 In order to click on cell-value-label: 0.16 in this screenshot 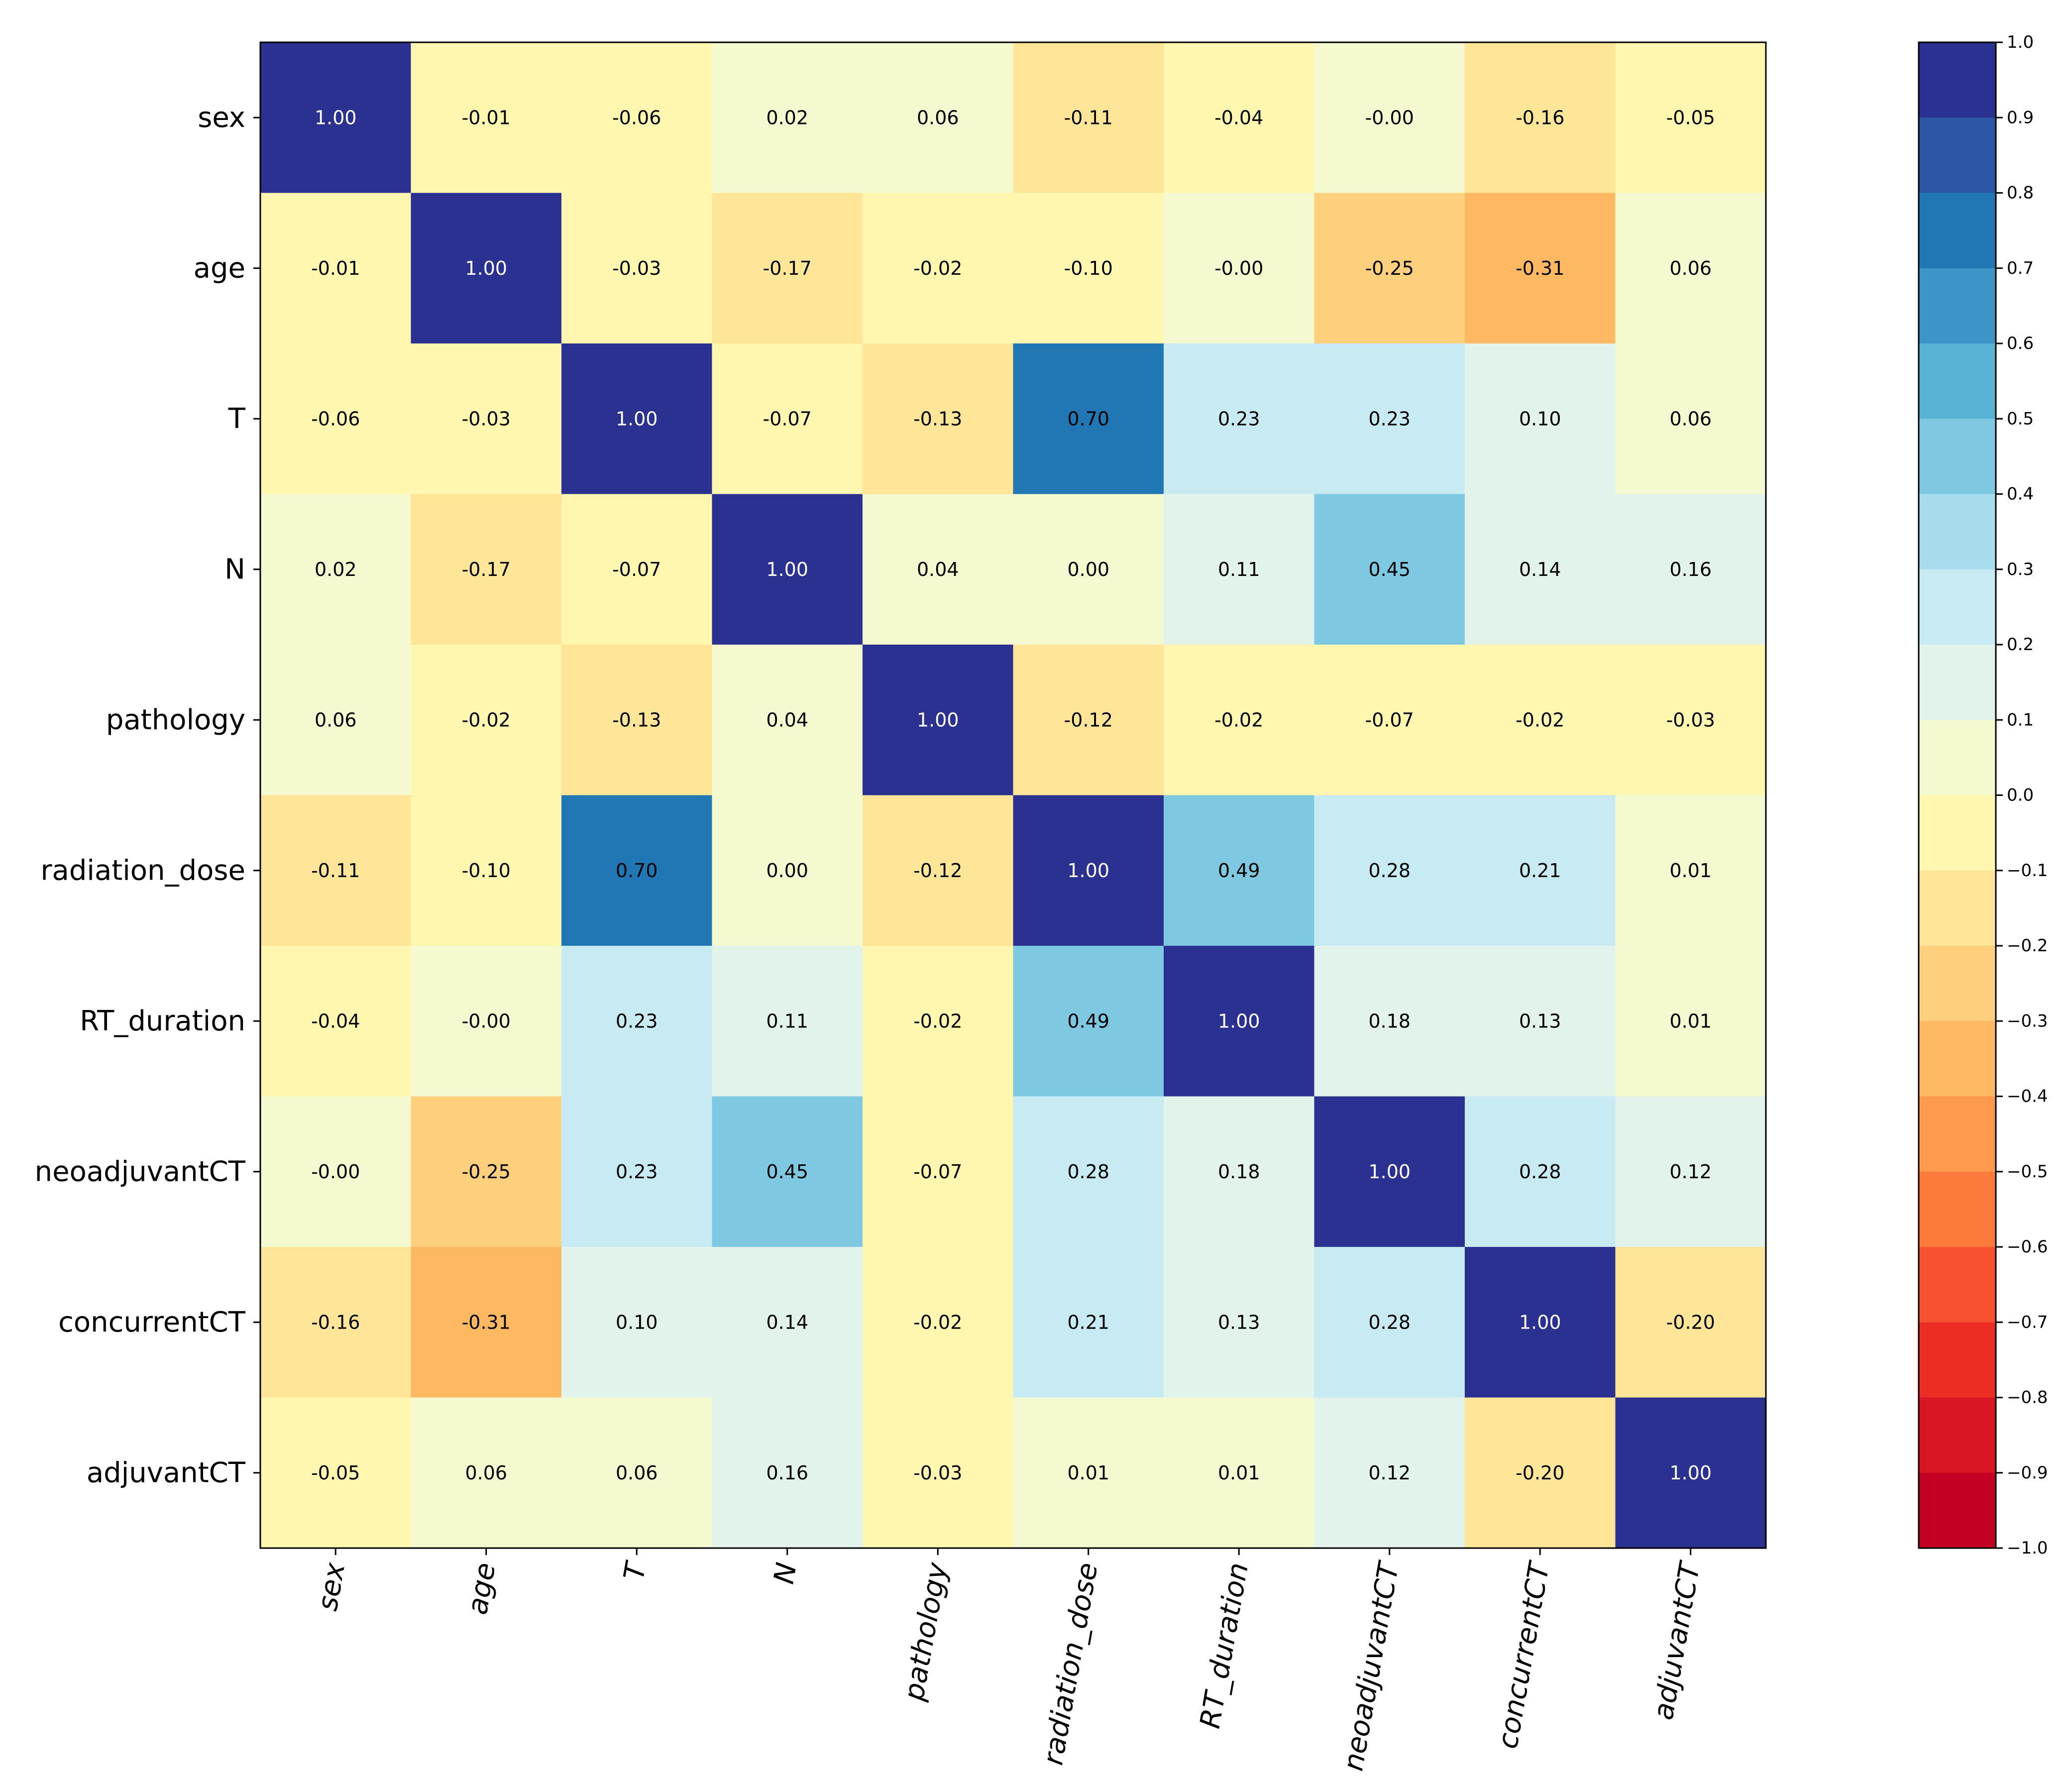, I will do `click(1690, 569)`.